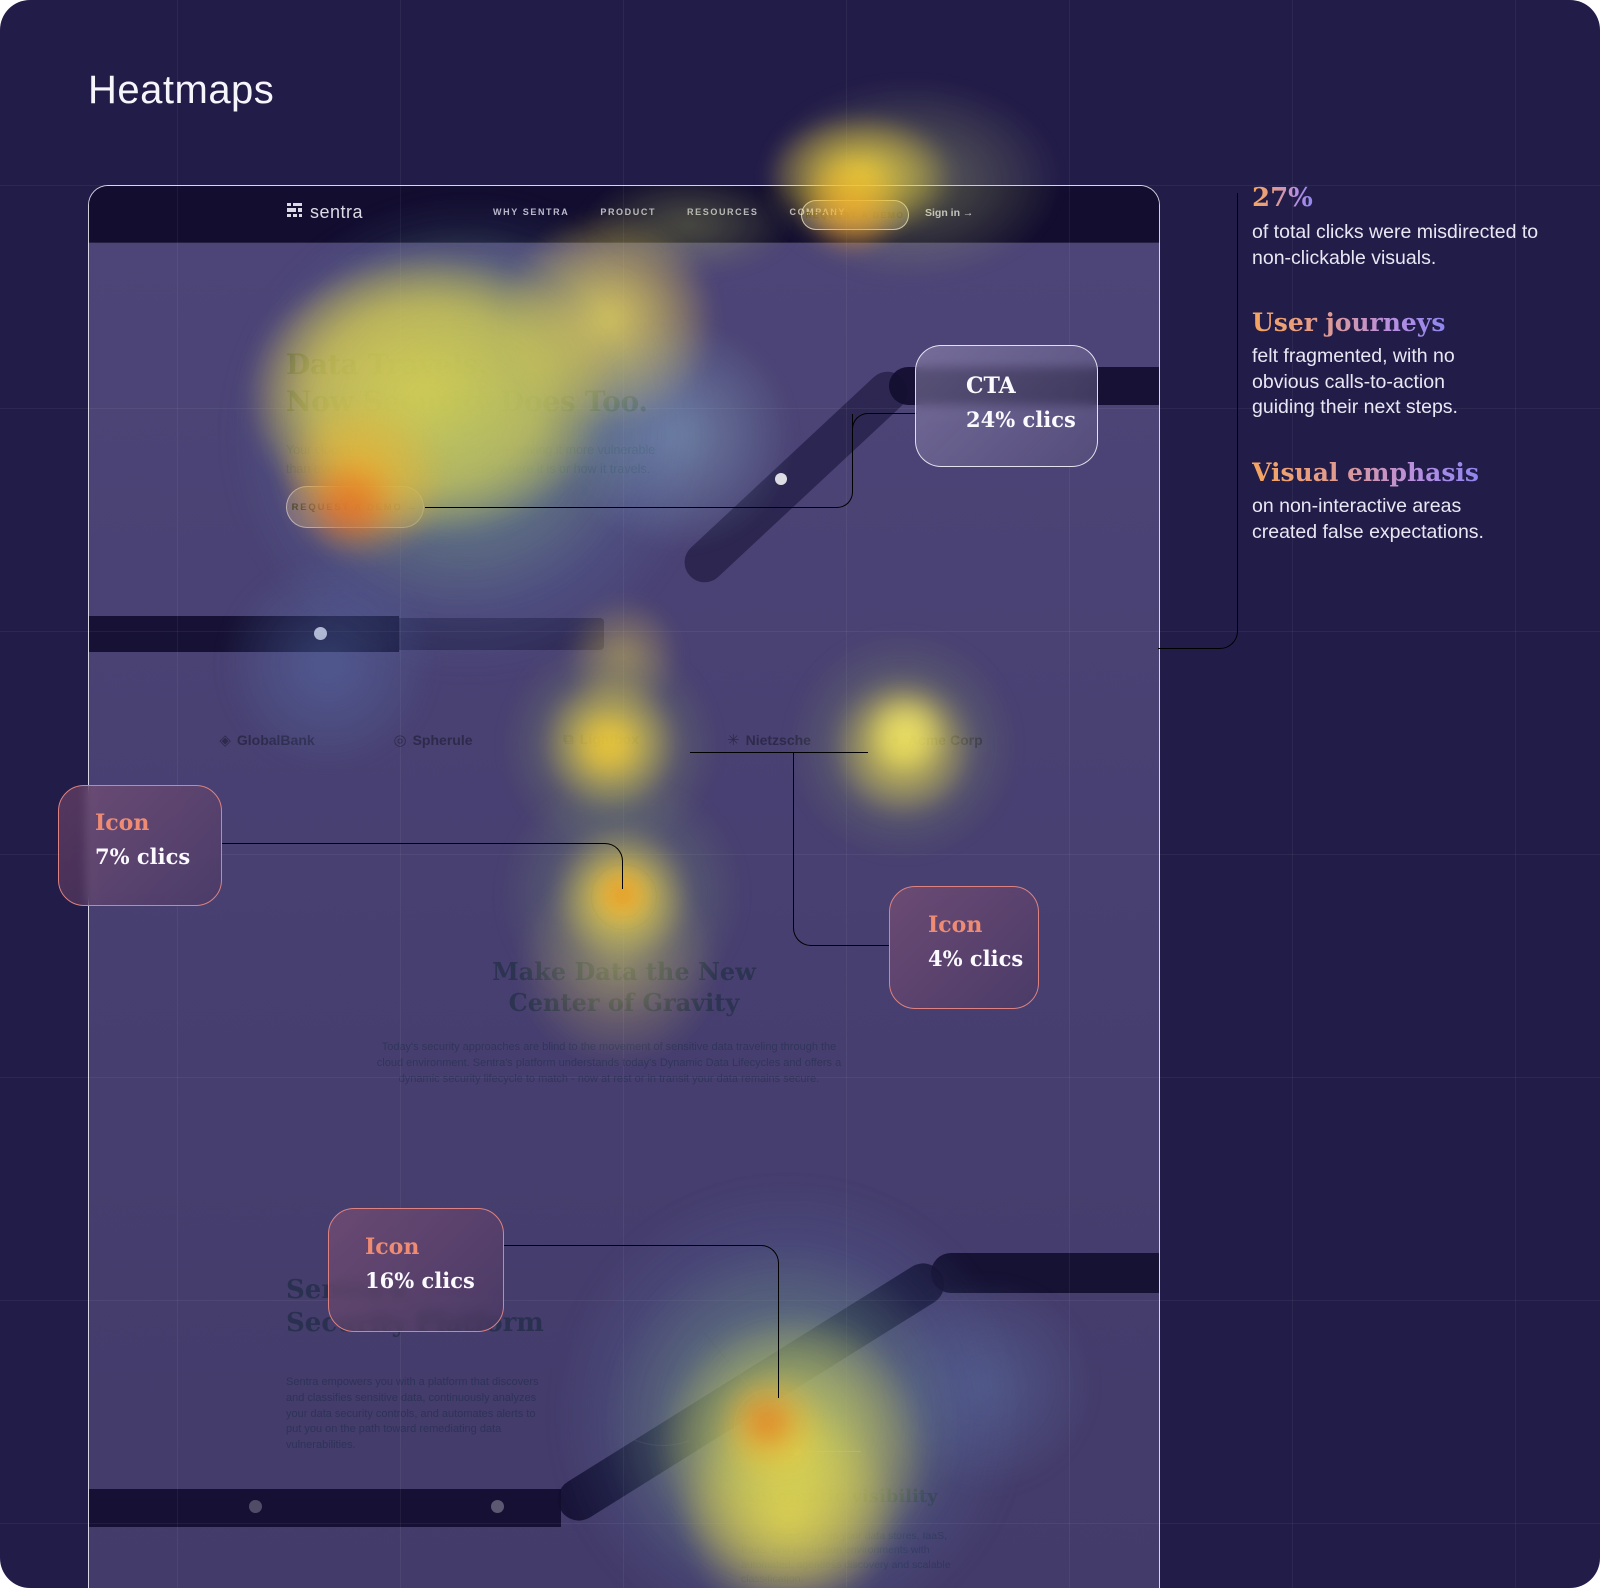  I want to click on page-title: Heatmaps, so click(181, 90).